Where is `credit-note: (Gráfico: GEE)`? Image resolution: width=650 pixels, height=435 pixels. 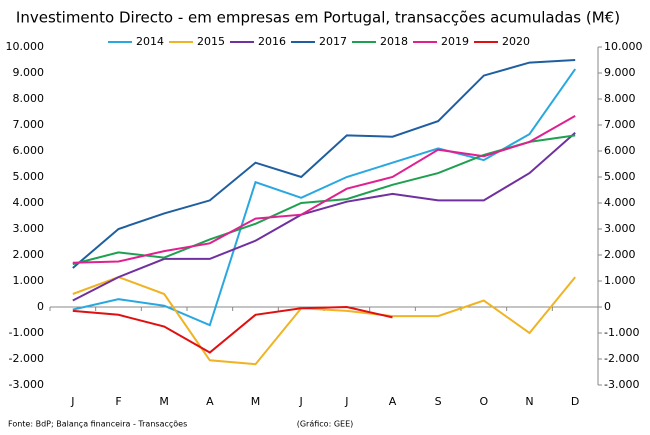 credit-note: (Gráfico: GEE) is located at coordinates (325, 424).